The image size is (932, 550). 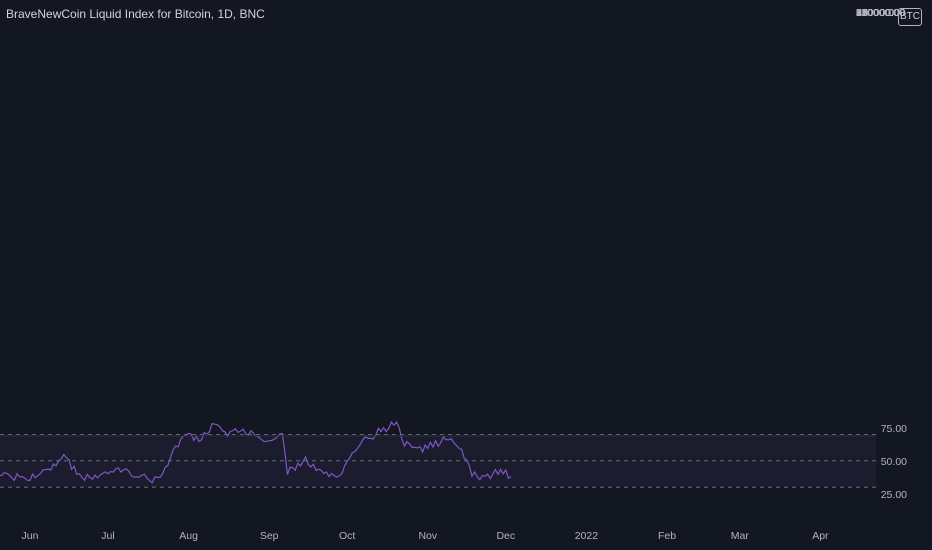 What do you see at coordinates (30, 536) in the screenshot?
I see `x-tick-label: Jun` at bounding box center [30, 536].